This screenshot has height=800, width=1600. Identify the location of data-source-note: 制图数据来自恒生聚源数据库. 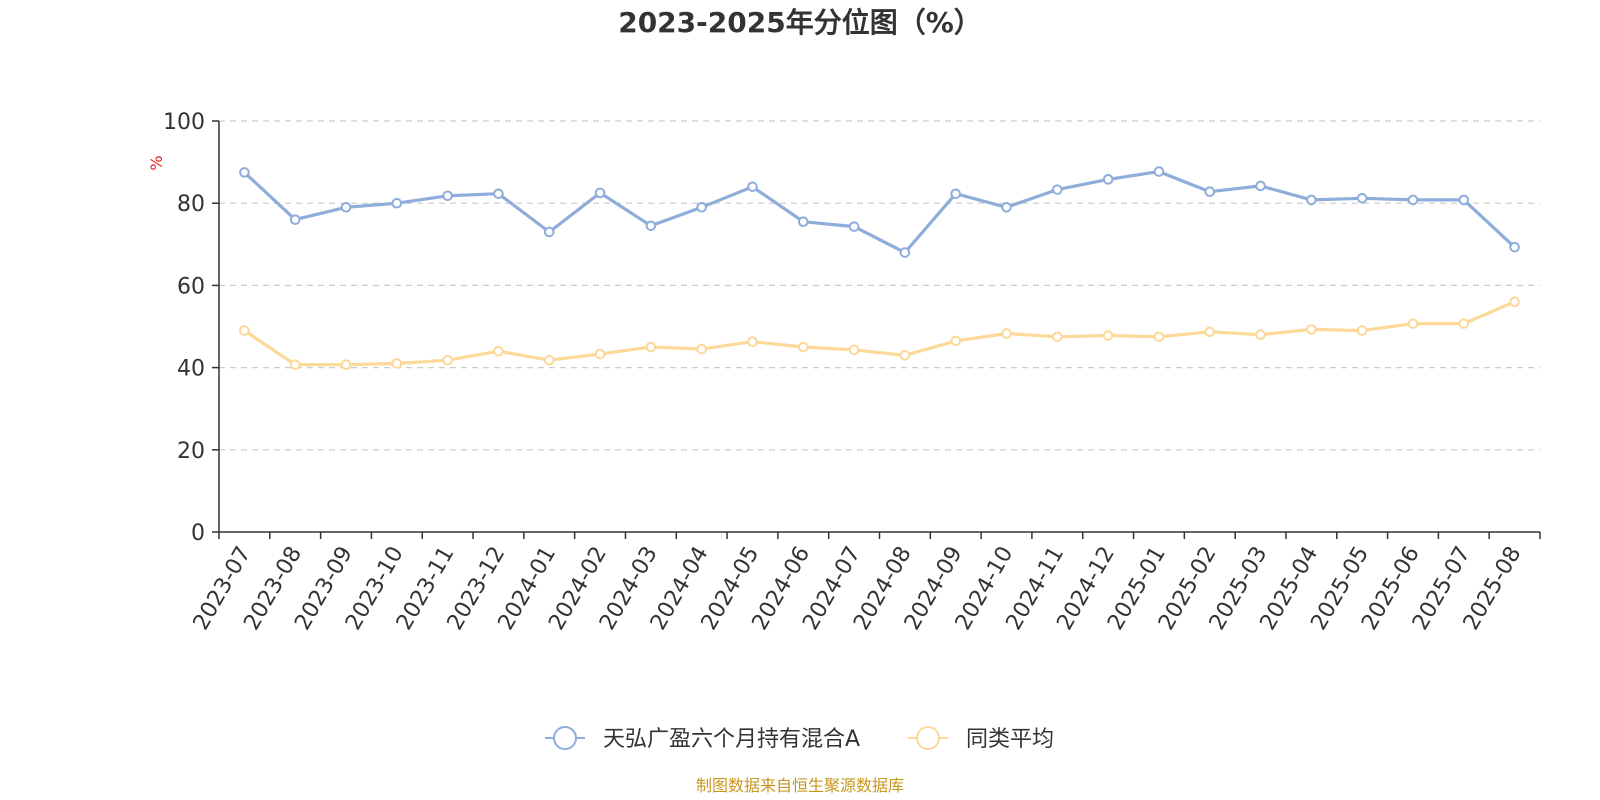
(800, 785).